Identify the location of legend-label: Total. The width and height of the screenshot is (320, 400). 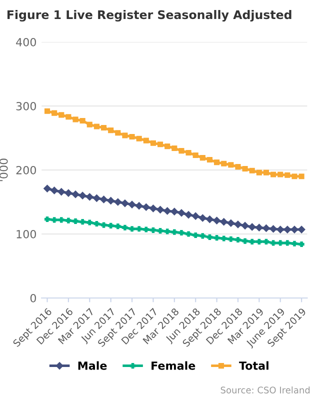
(253, 365).